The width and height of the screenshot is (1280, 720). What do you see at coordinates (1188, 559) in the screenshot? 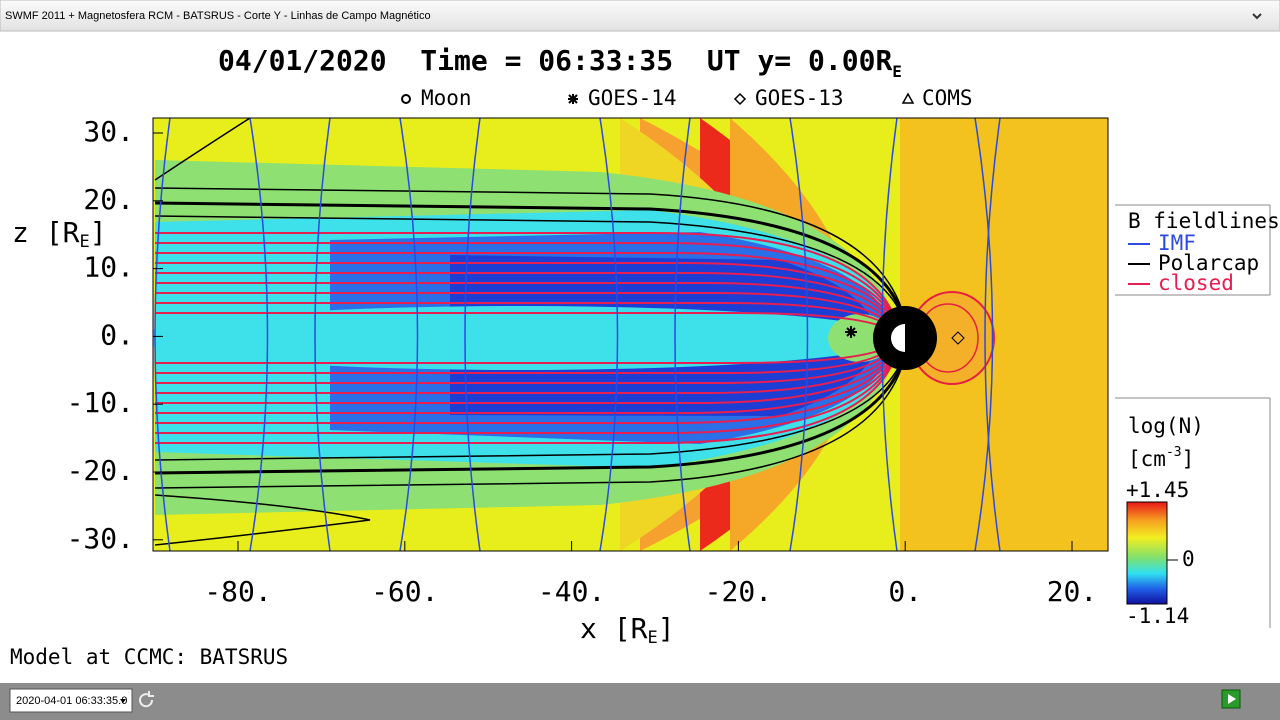
I see `colorbar-mid: 0` at bounding box center [1188, 559].